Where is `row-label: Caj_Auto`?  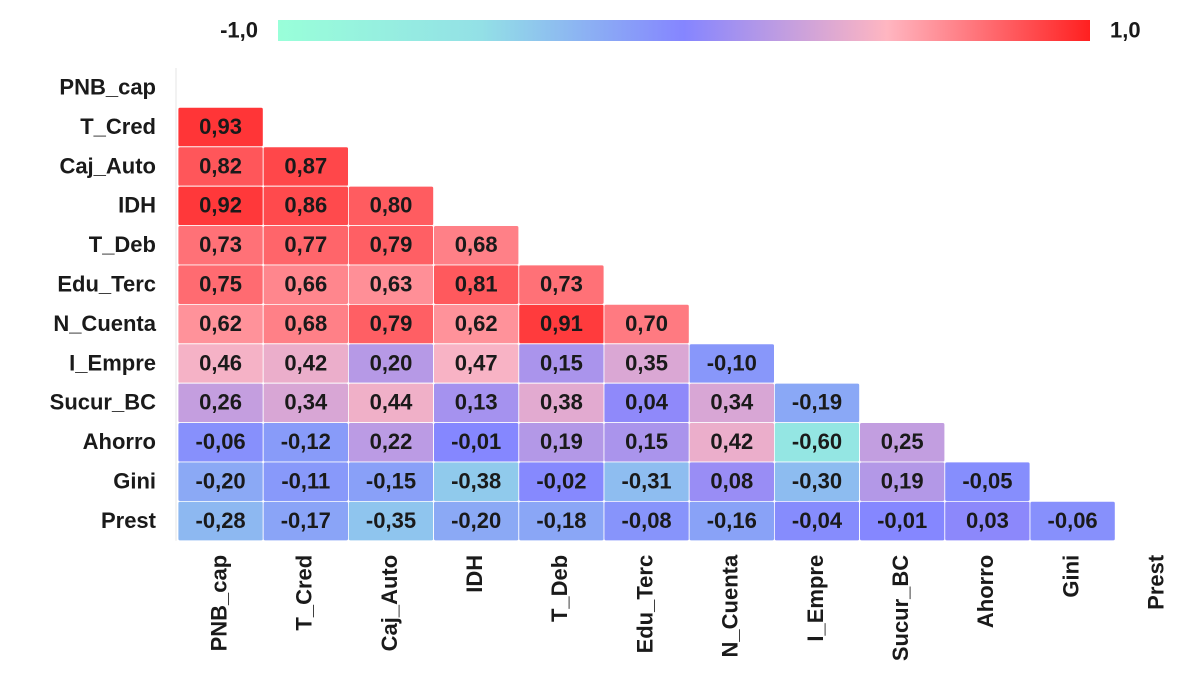
row-label: Caj_Auto is located at coordinates (107, 165).